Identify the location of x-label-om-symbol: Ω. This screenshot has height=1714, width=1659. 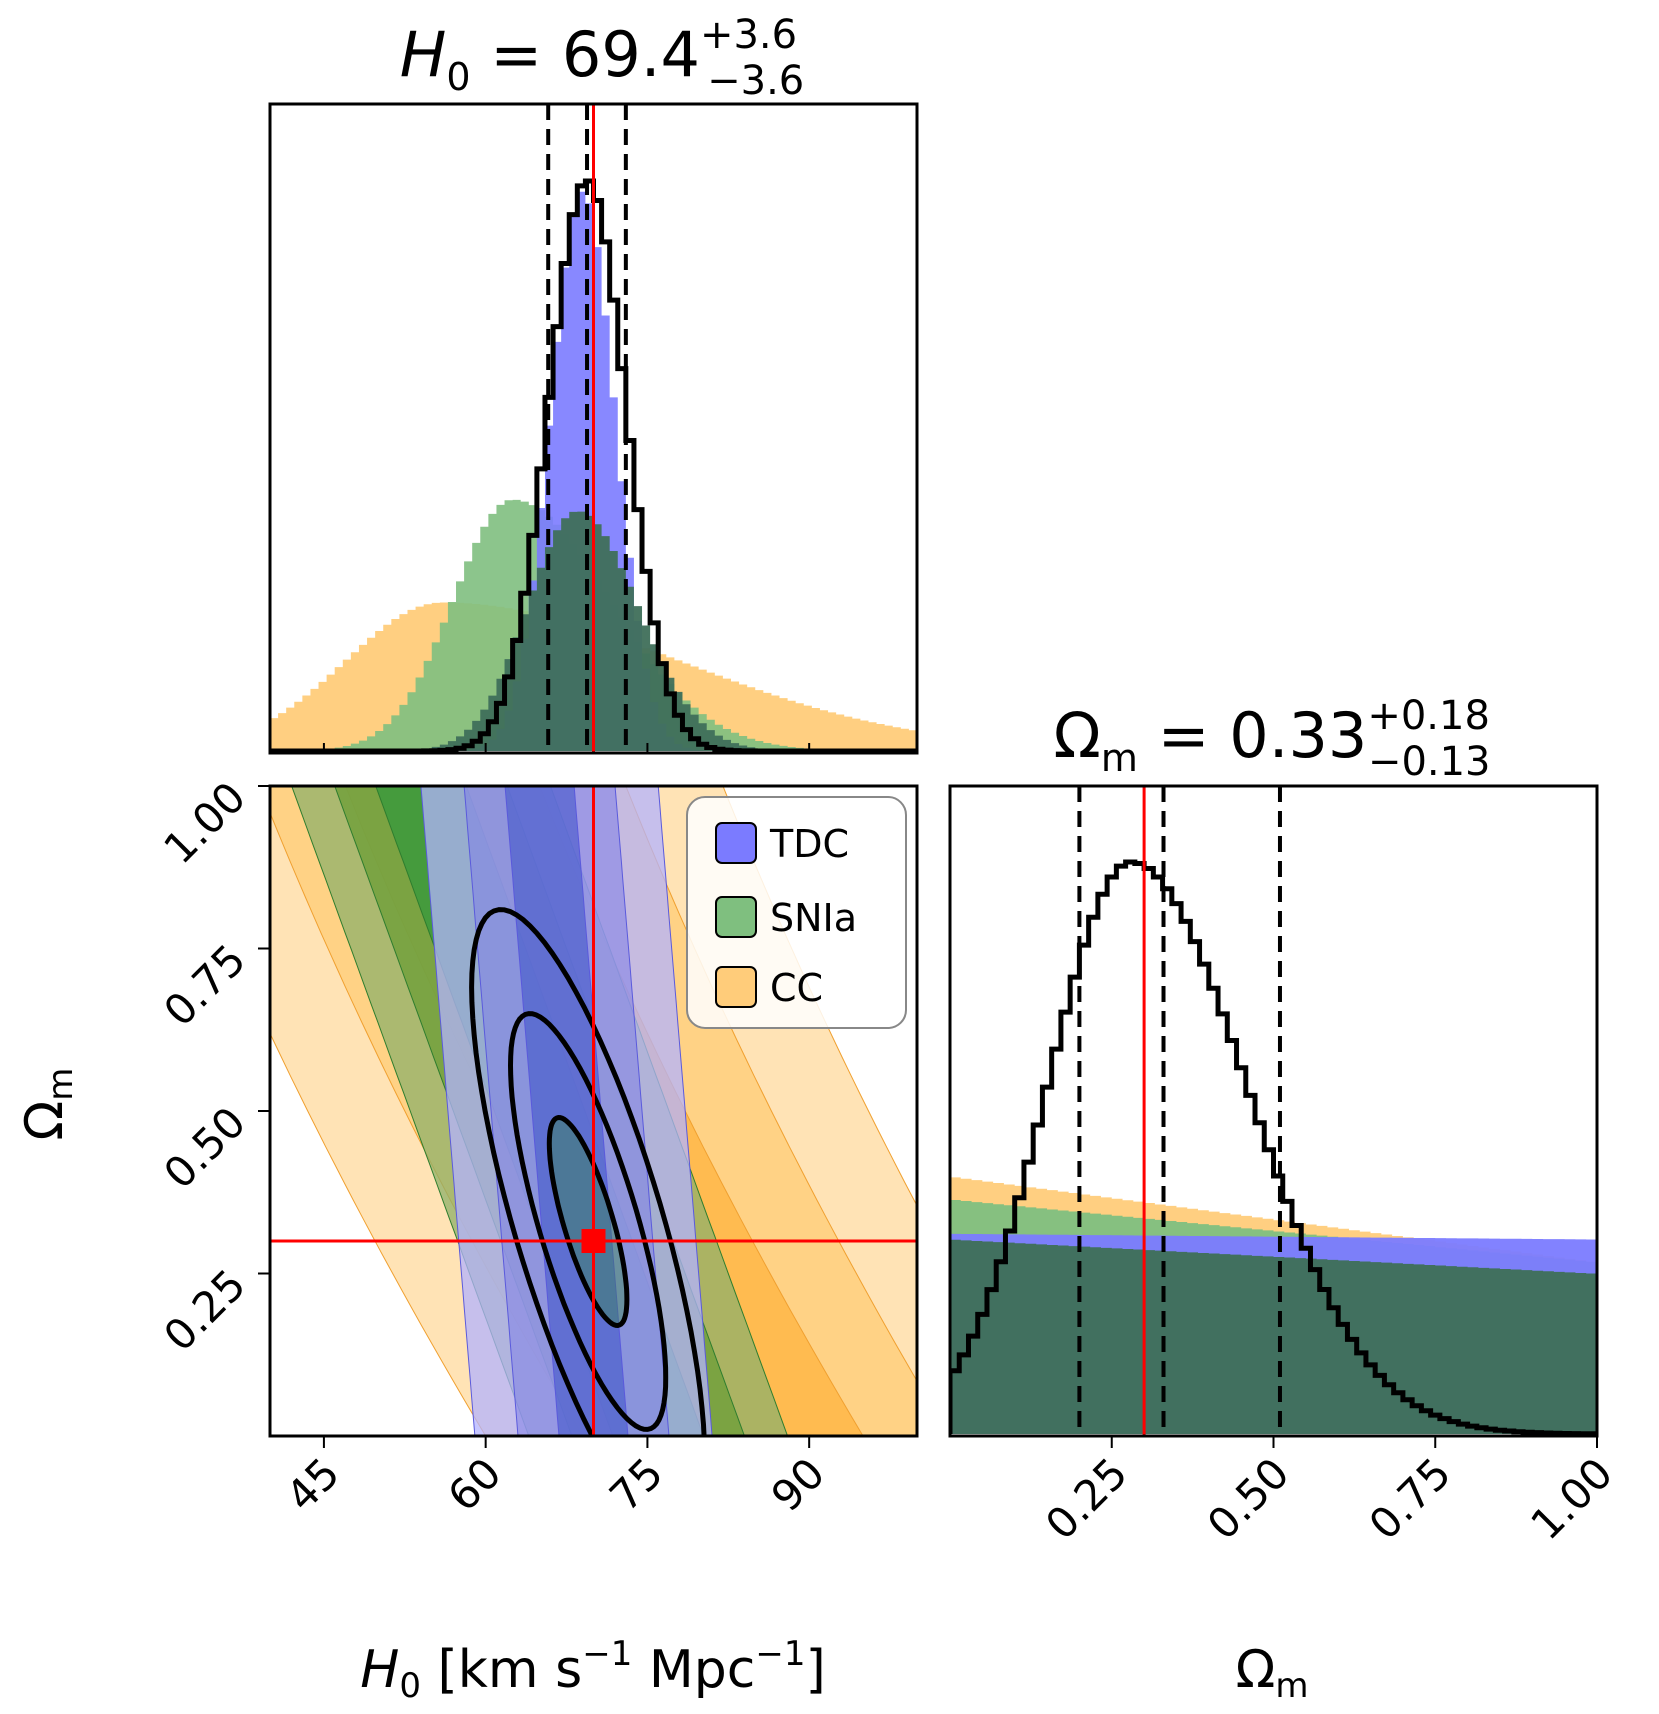
(1256, 1670).